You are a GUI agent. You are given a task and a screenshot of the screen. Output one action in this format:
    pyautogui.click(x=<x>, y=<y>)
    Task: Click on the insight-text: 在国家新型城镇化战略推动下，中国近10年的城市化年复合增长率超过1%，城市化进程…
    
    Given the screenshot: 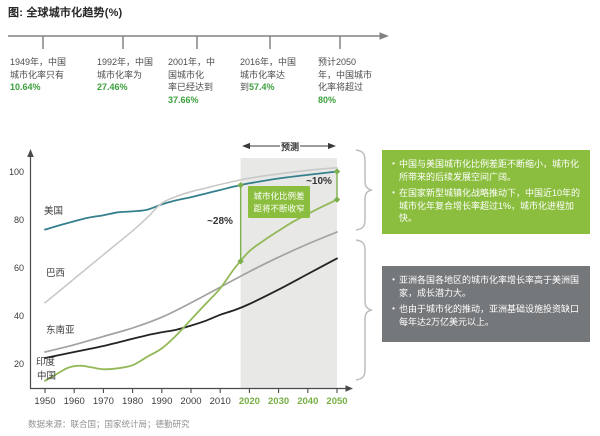 What is the action you would take?
    pyautogui.click(x=490, y=205)
    